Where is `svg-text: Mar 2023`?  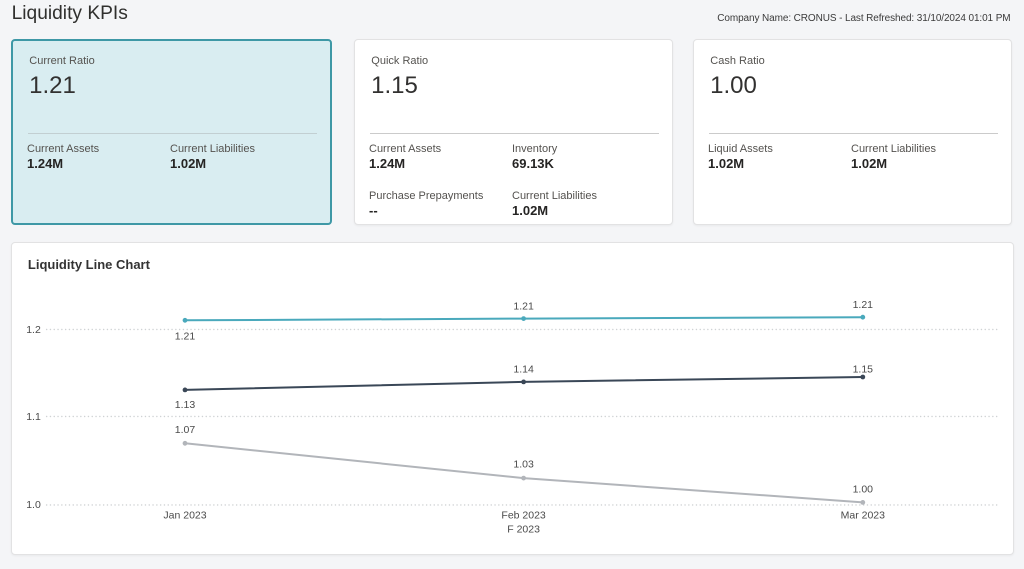
svg-text: Mar 2023 is located at coordinates (863, 516).